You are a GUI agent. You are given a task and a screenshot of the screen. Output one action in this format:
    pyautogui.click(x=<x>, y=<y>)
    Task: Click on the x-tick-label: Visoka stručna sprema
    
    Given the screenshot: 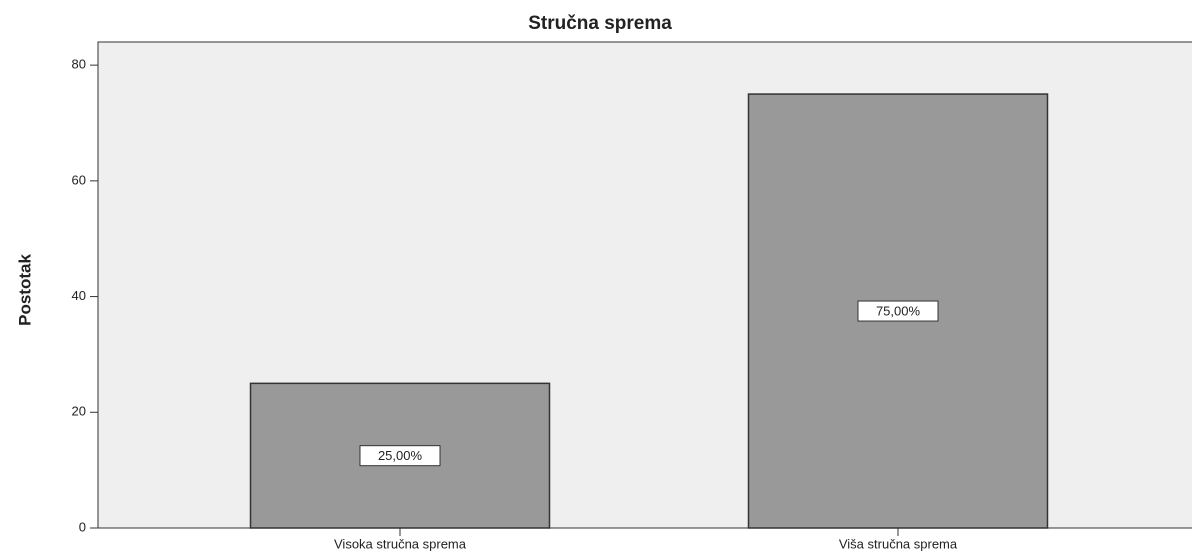 What is the action you would take?
    pyautogui.click(x=400, y=543)
    